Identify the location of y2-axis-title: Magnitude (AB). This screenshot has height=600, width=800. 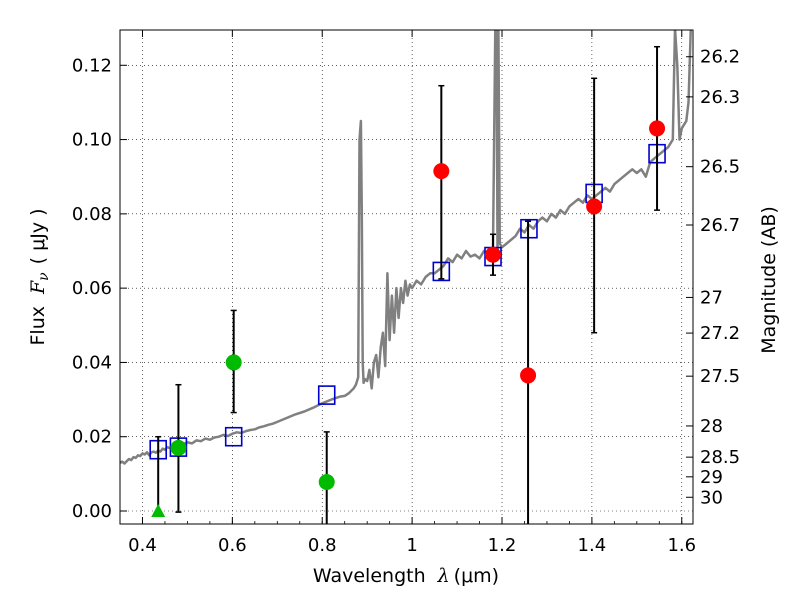
(769, 280).